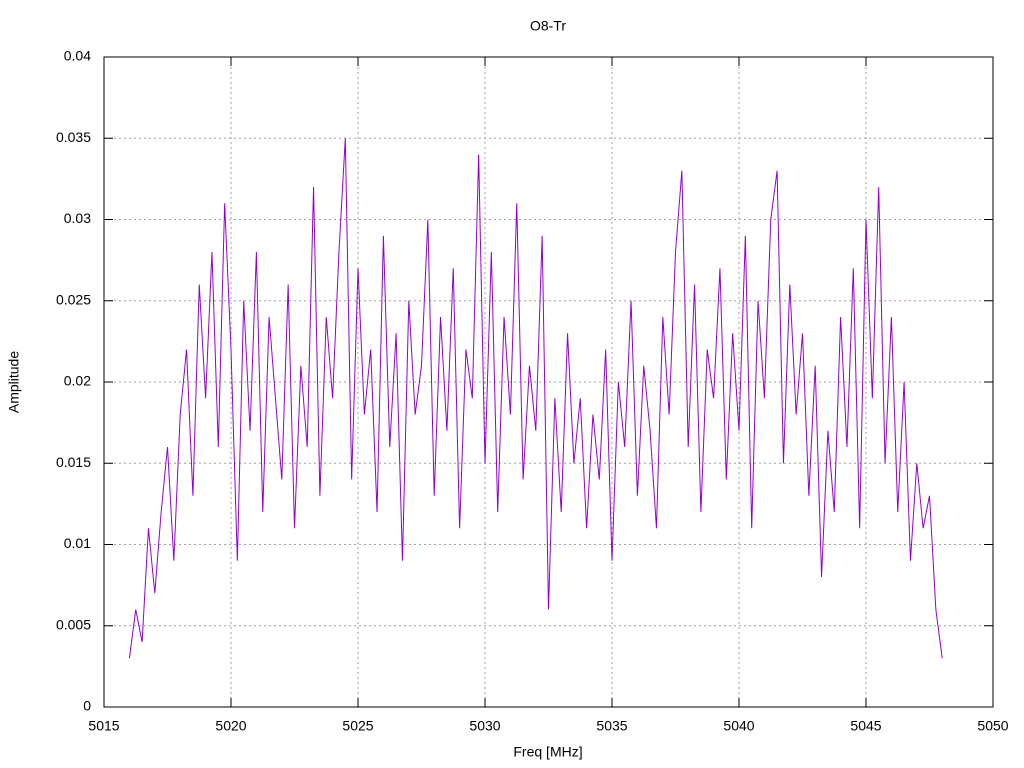 The width and height of the screenshot is (1024, 768). Describe the element at coordinates (865, 726) in the screenshot. I see `x-tick-label: 5045` at that location.